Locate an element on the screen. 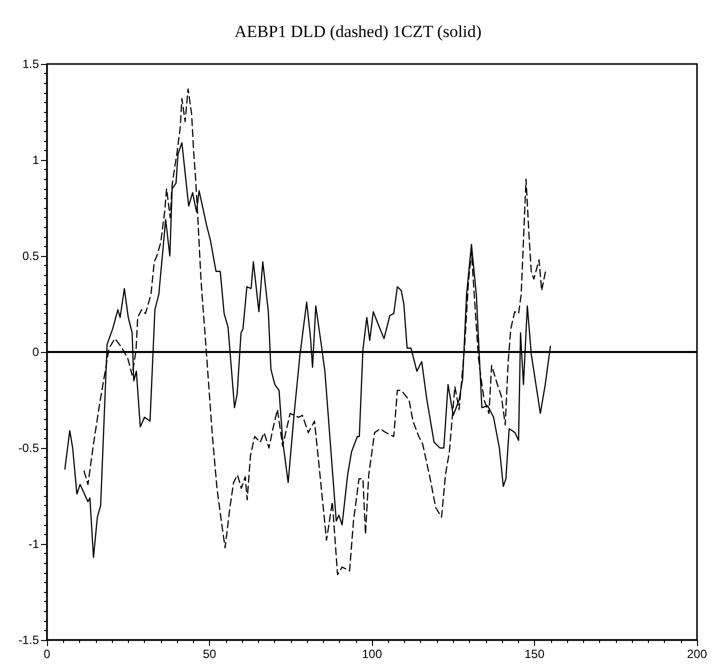  y-tick-label: 1.5 is located at coordinates (31, 64).